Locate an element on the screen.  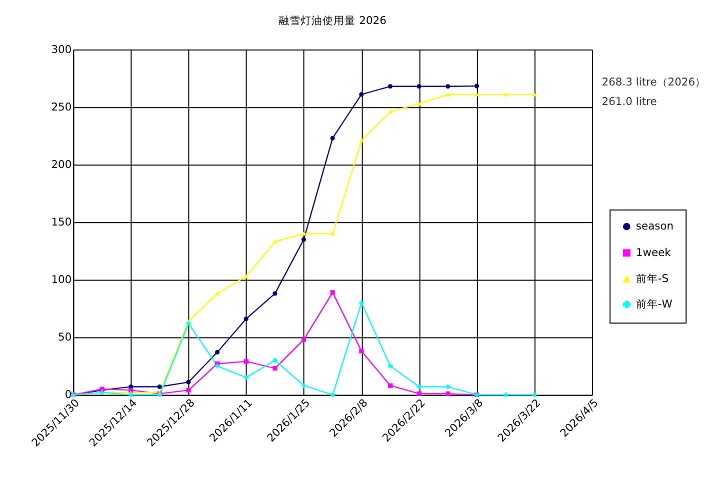
y-tick-label: 200 is located at coordinates (61, 165).